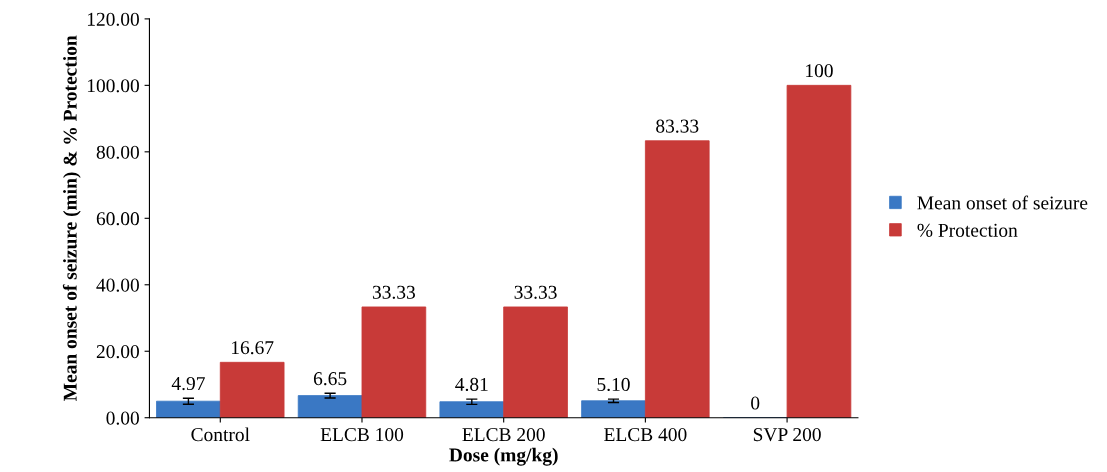 The width and height of the screenshot is (1107, 472). Describe the element at coordinates (967, 230) in the screenshot. I see `legend-label: % Protection` at that location.